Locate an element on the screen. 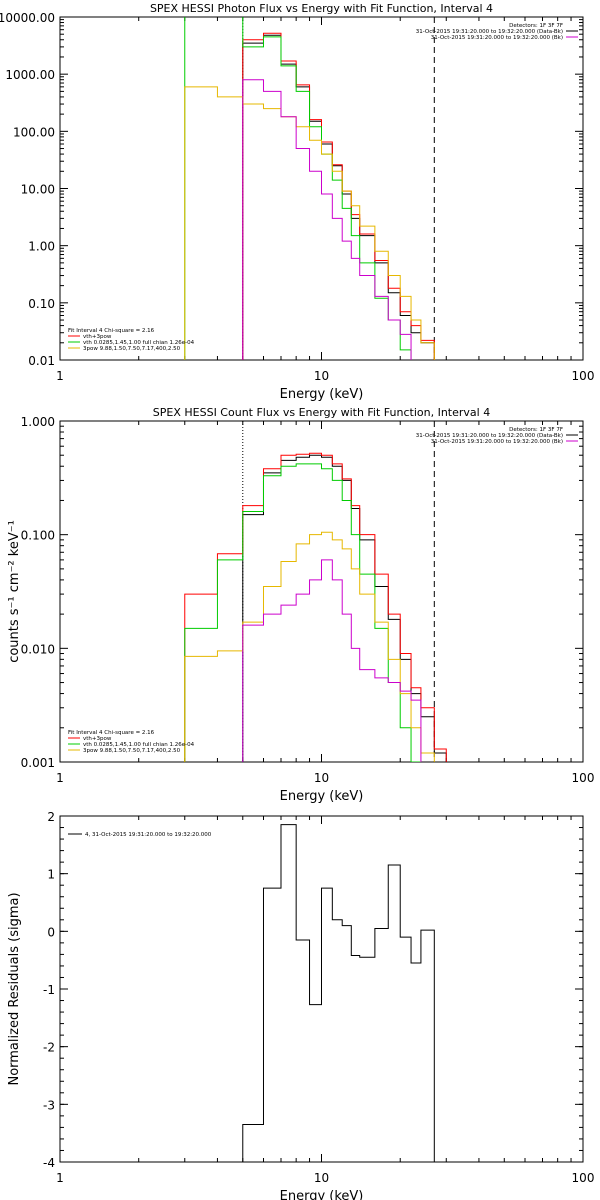 The image size is (600, 1200). y-tick-label: 10000.00 is located at coordinates (27, 18).